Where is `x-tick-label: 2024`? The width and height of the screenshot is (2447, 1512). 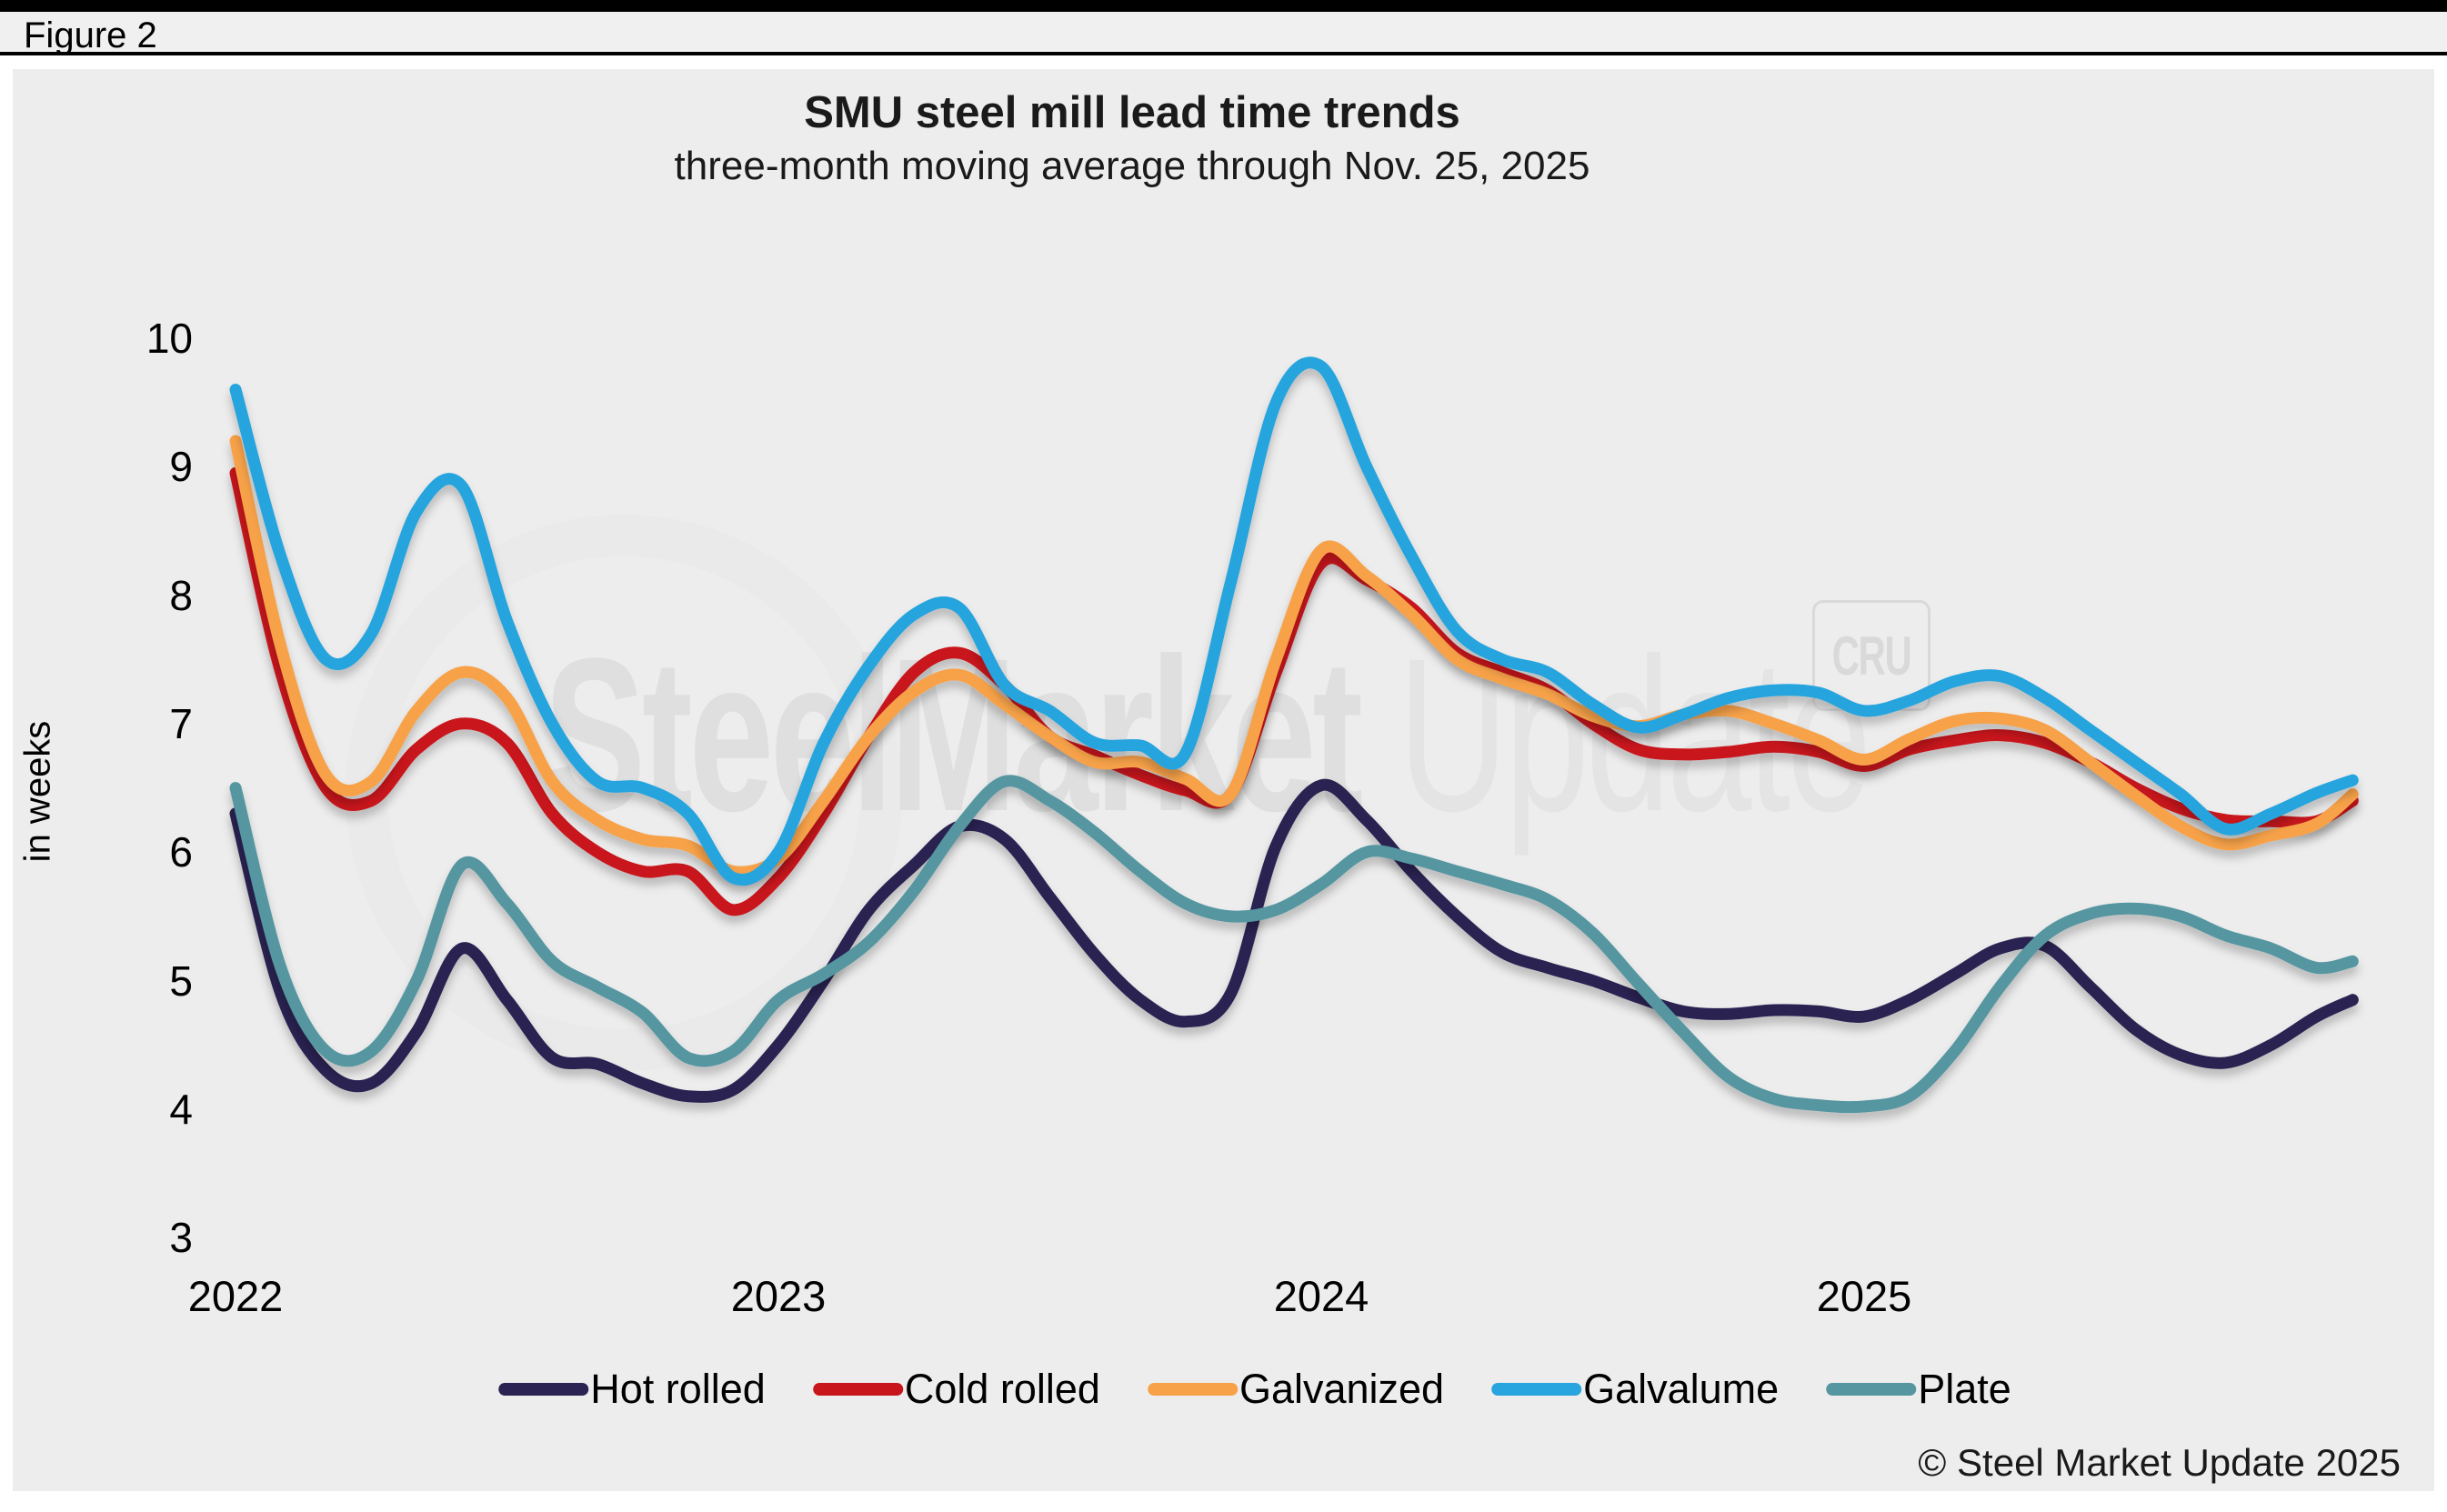 x-tick-label: 2024 is located at coordinates (1321, 1296).